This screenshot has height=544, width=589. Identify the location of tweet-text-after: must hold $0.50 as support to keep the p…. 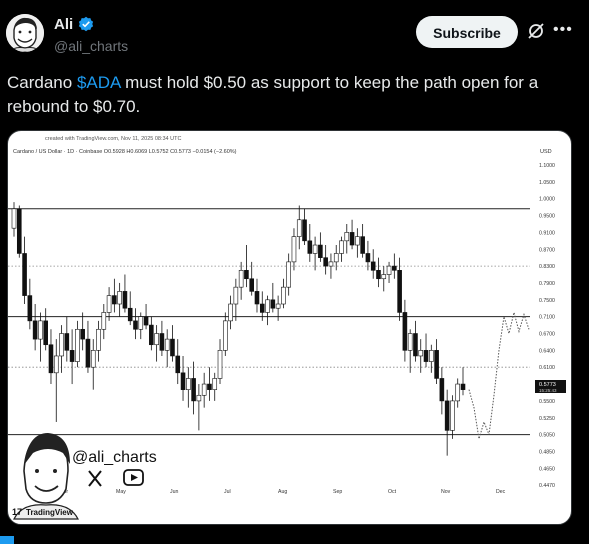
(273, 94).